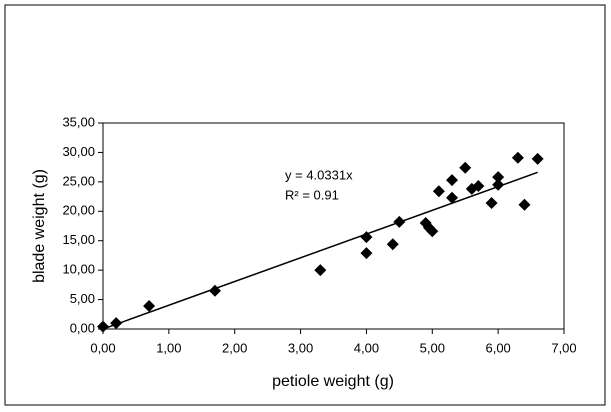 This screenshot has height=412, width=611. I want to click on y-tick-label: 10,00, so click(78, 269).